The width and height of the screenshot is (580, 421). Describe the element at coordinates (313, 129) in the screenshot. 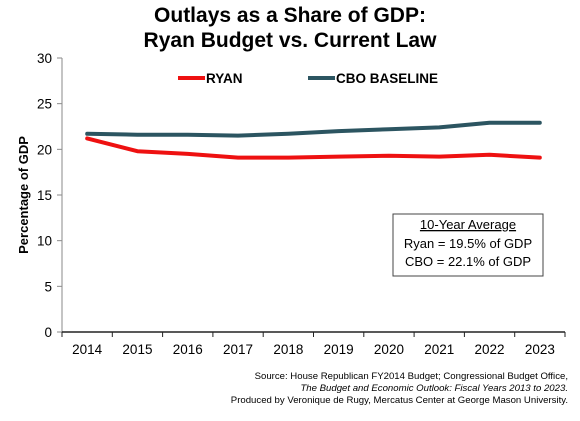

I see `series-line-cbo-baseline` at that location.